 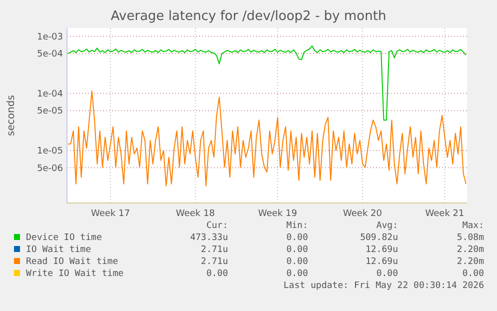 What do you see at coordinates (473, 226) in the screenshot?
I see `text: Max:` at bounding box center [473, 226].